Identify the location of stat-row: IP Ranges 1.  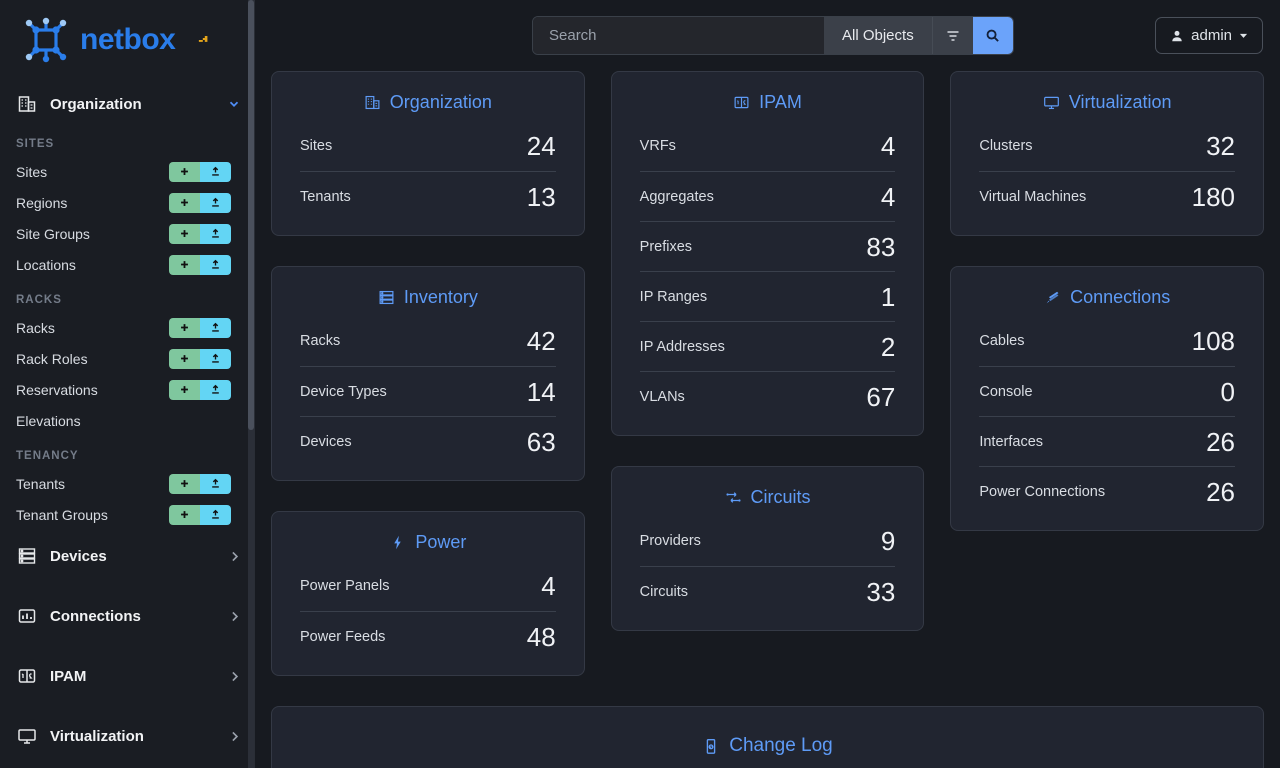
(767, 296).